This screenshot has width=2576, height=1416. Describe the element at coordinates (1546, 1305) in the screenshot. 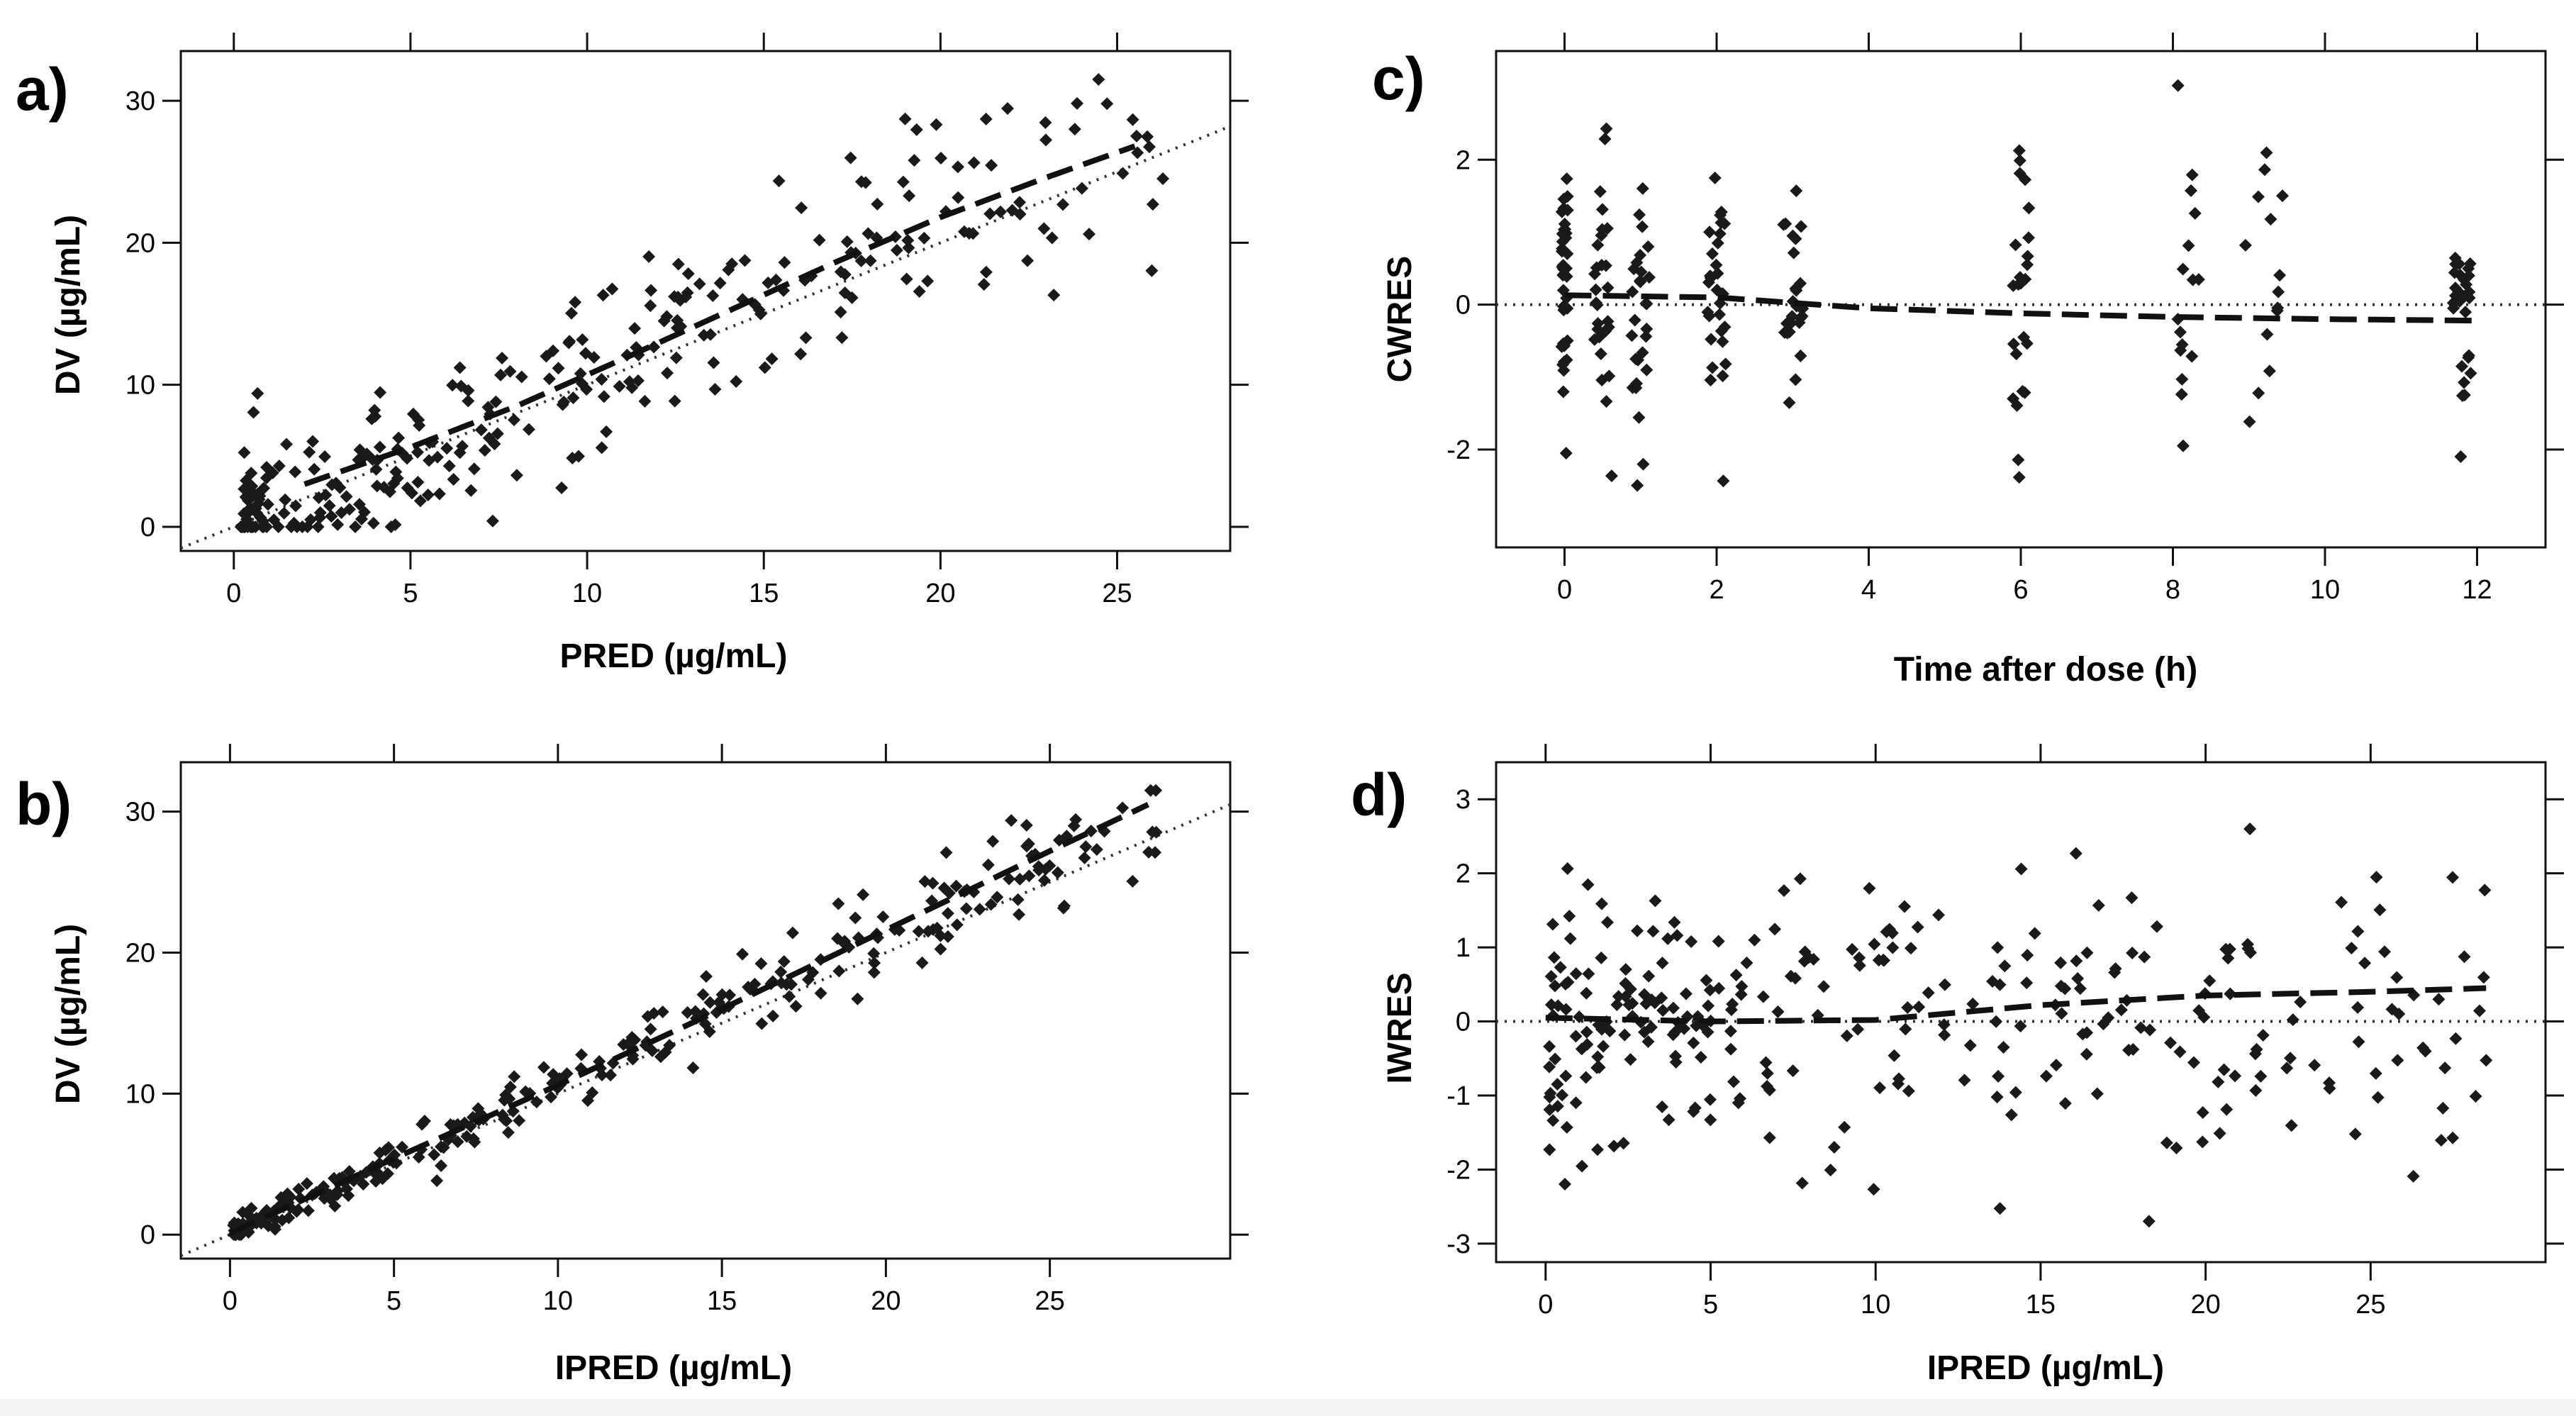

I see `panel-d-x-tick-label: 0` at that location.